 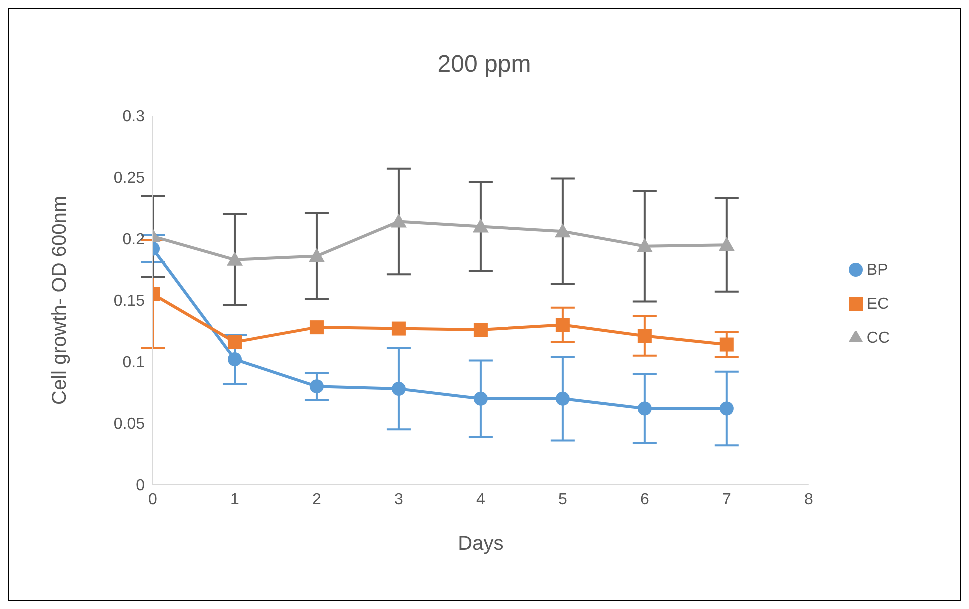 What do you see at coordinates (134, 363) in the screenshot?
I see `y-tick-label: 0.1` at bounding box center [134, 363].